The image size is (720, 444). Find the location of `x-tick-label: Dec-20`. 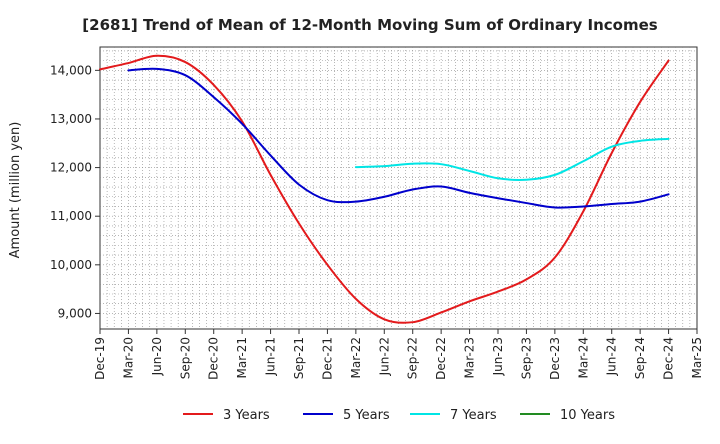

x-tick-label: Dec-20 is located at coordinates (214, 358).